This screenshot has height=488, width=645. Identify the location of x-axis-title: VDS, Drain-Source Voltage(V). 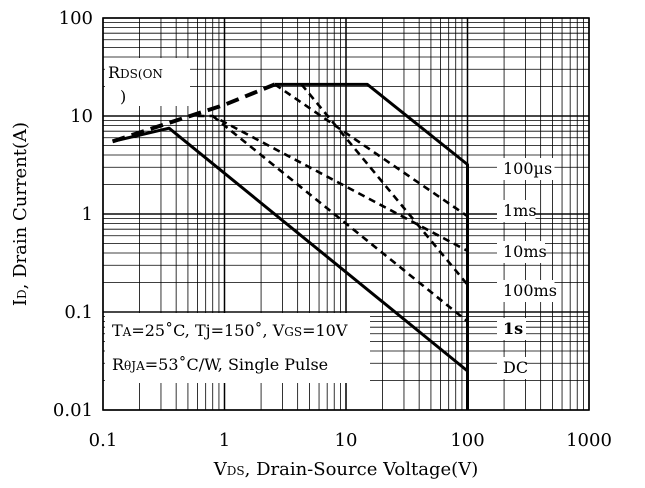
(345, 469).